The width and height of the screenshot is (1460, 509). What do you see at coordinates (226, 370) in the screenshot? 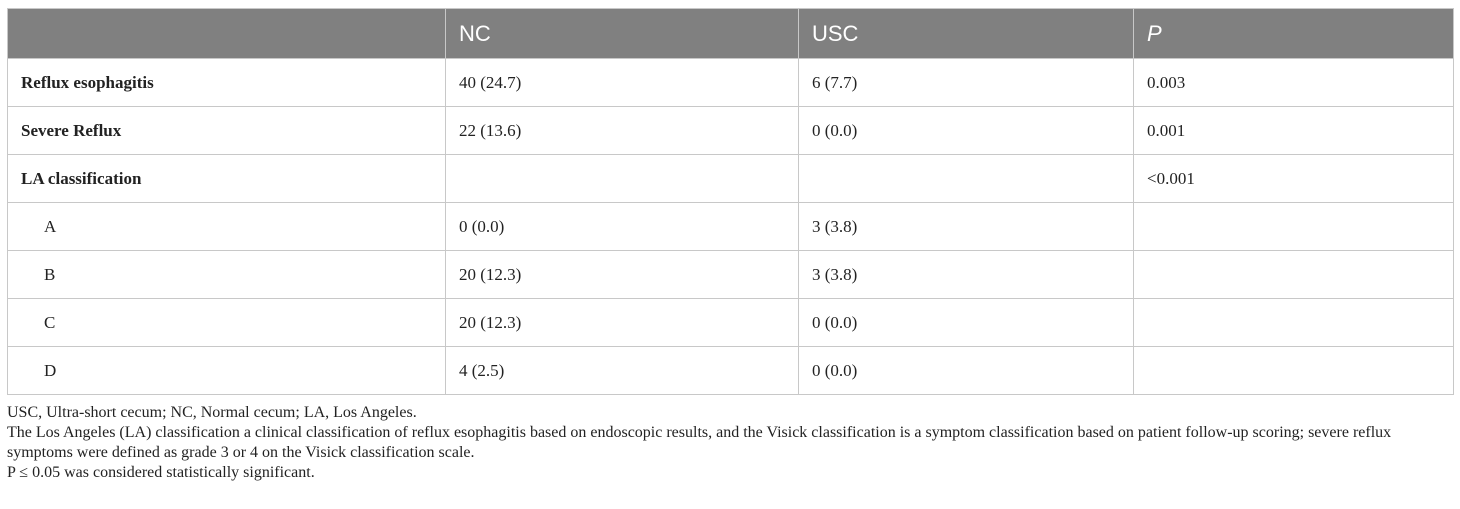
I see `row-label: D` at bounding box center [226, 370].